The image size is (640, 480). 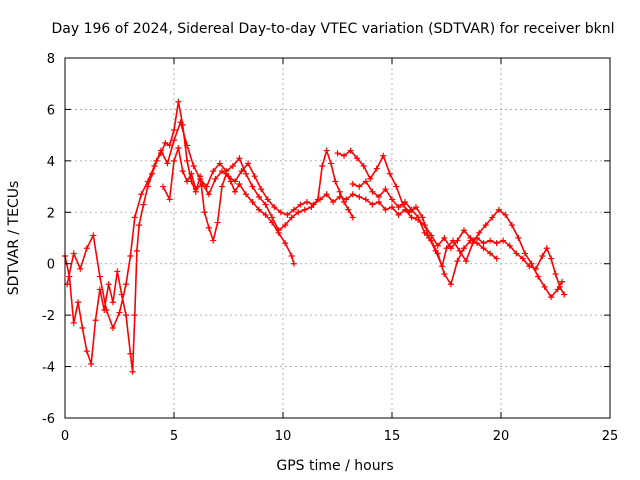 I want to click on x-tick-label: 10, so click(x=283, y=436).